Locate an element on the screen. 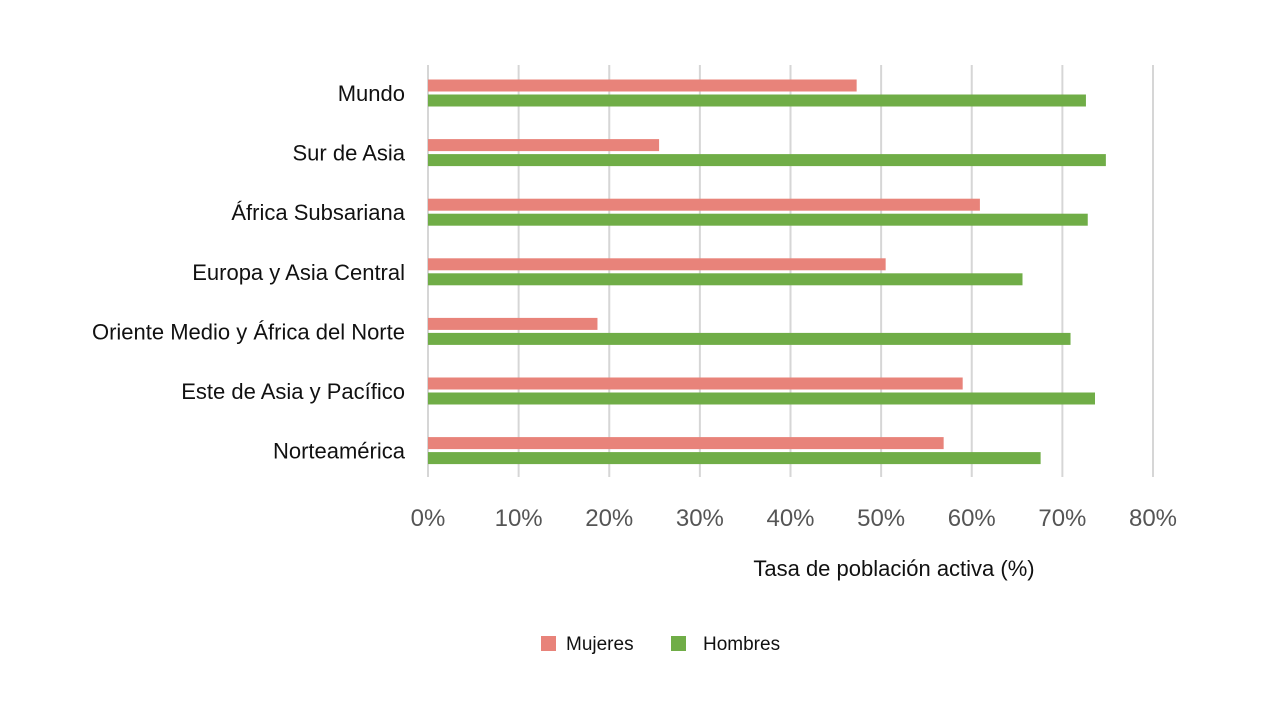 The height and width of the screenshot is (720, 1280). category-label-mundo: Mundo is located at coordinates (371, 93).